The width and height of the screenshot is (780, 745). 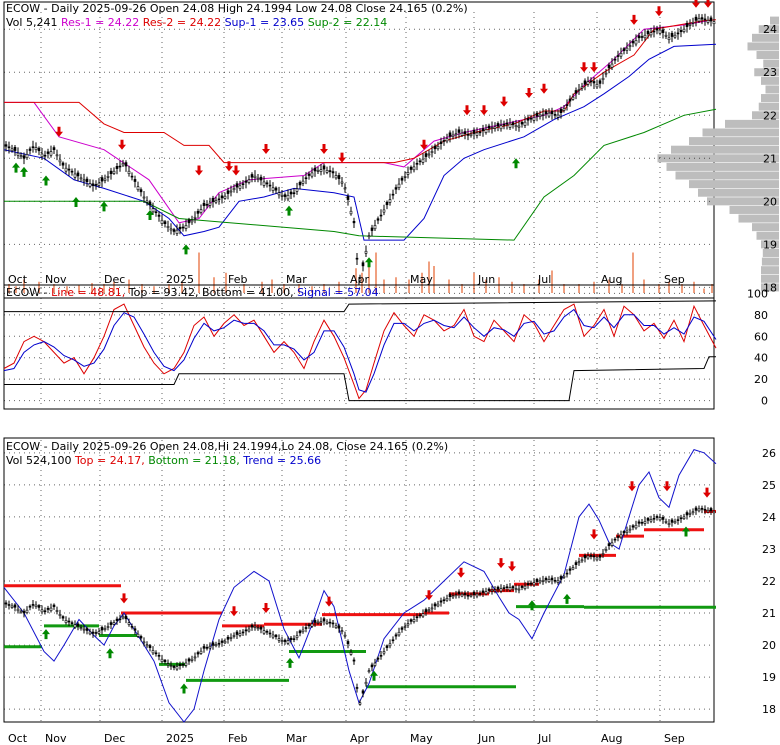 I want to click on month-label-2025: 2025, so click(x=180, y=738).